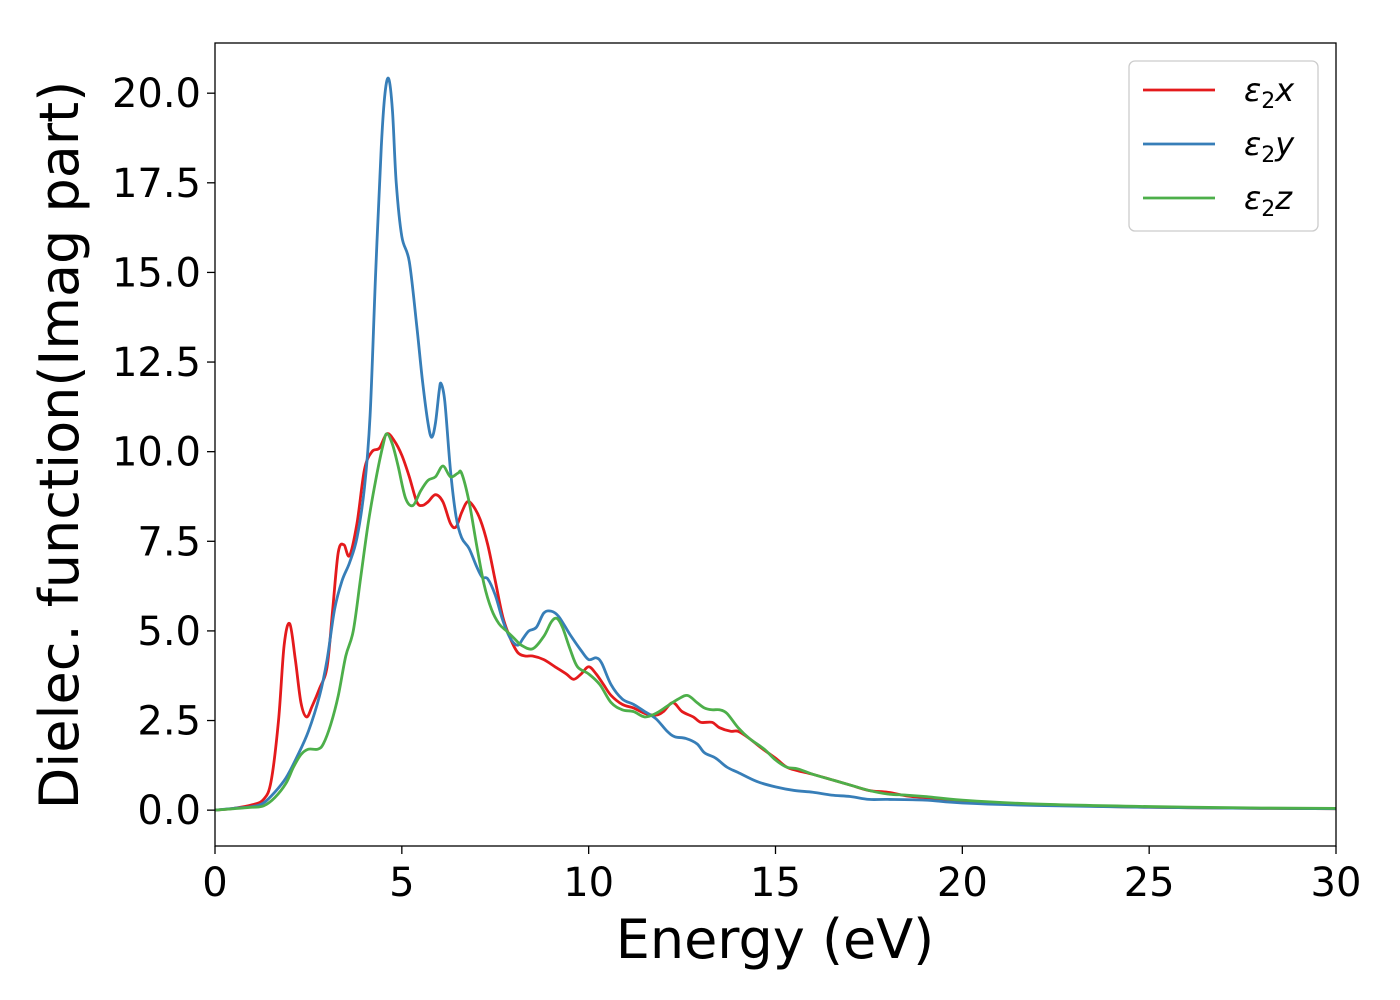 The height and width of the screenshot is (1000, 1400). What do you see at coordinates (1269, 146) in the screenshot?
I see `legend-label-2: ε2y` at bounding box center [1269, 146].